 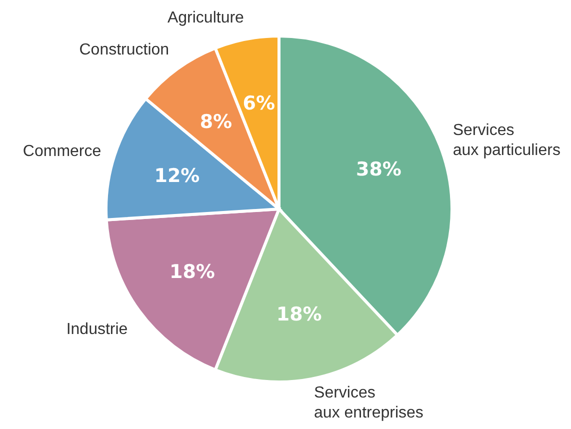 I want to click on data-label: 38%, so click(x=379, y=169).